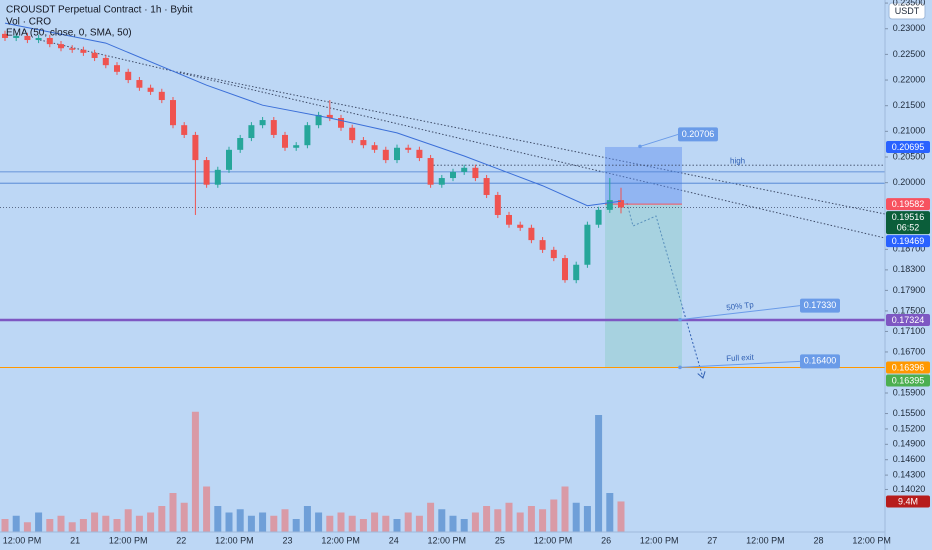 Image resolution: width=932 pixels, height=550 pixels. I want to click on callout-value: 0.16400, so click(820, 361).